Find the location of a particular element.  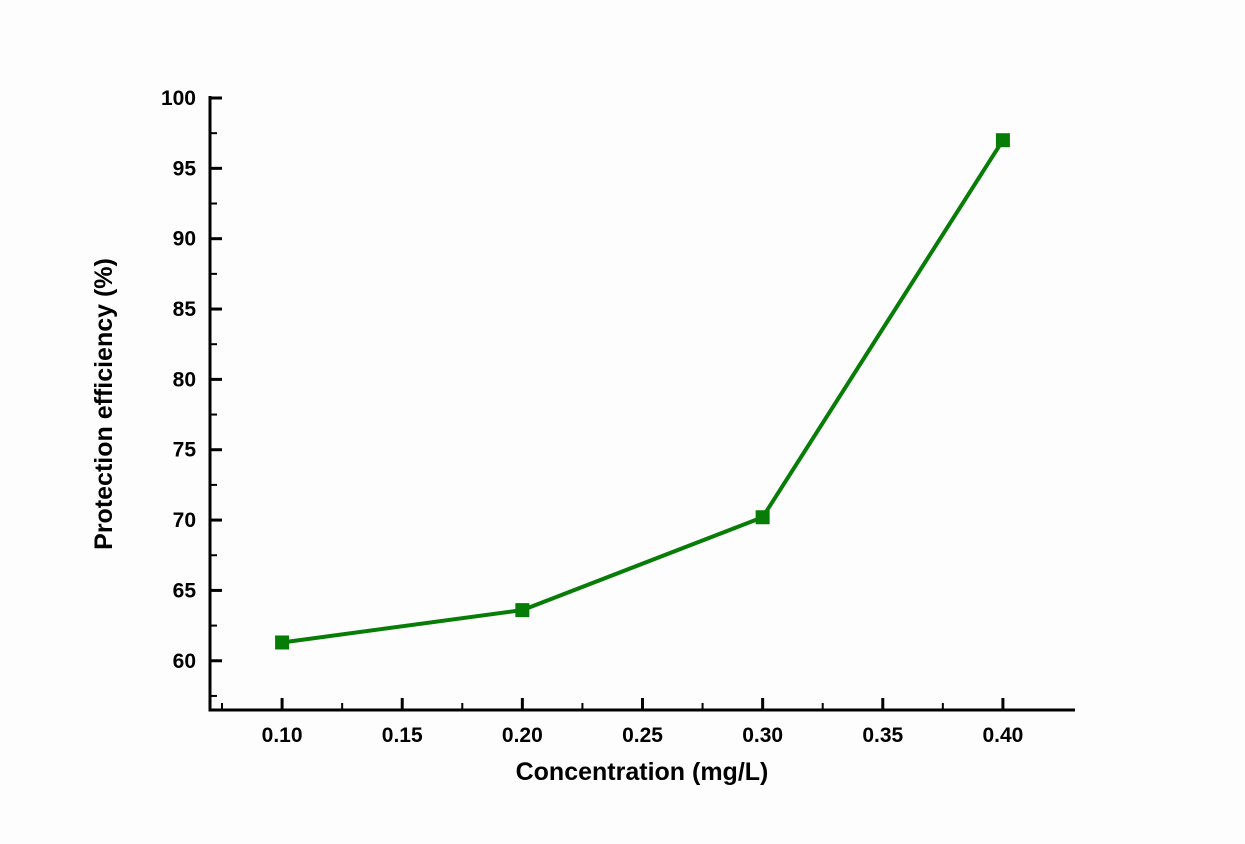

y-tick-label: 60 is located at coordinates (184, 661).